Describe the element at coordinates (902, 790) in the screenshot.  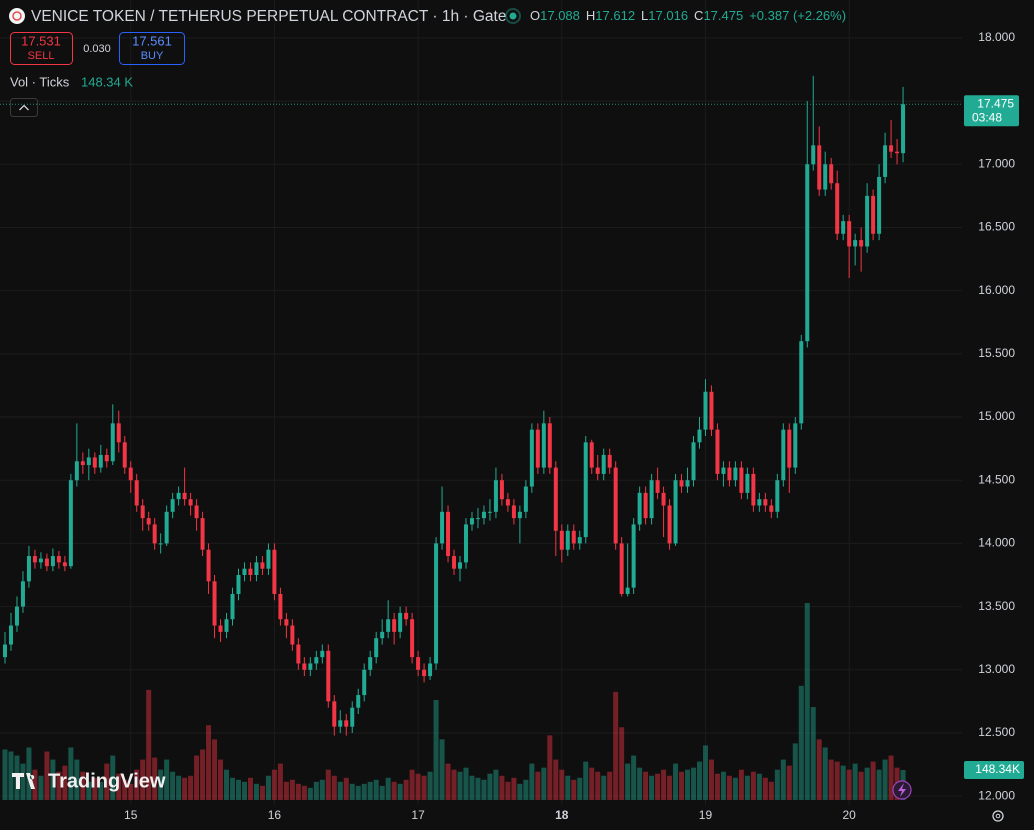
I see `lightning-icon` at that location.